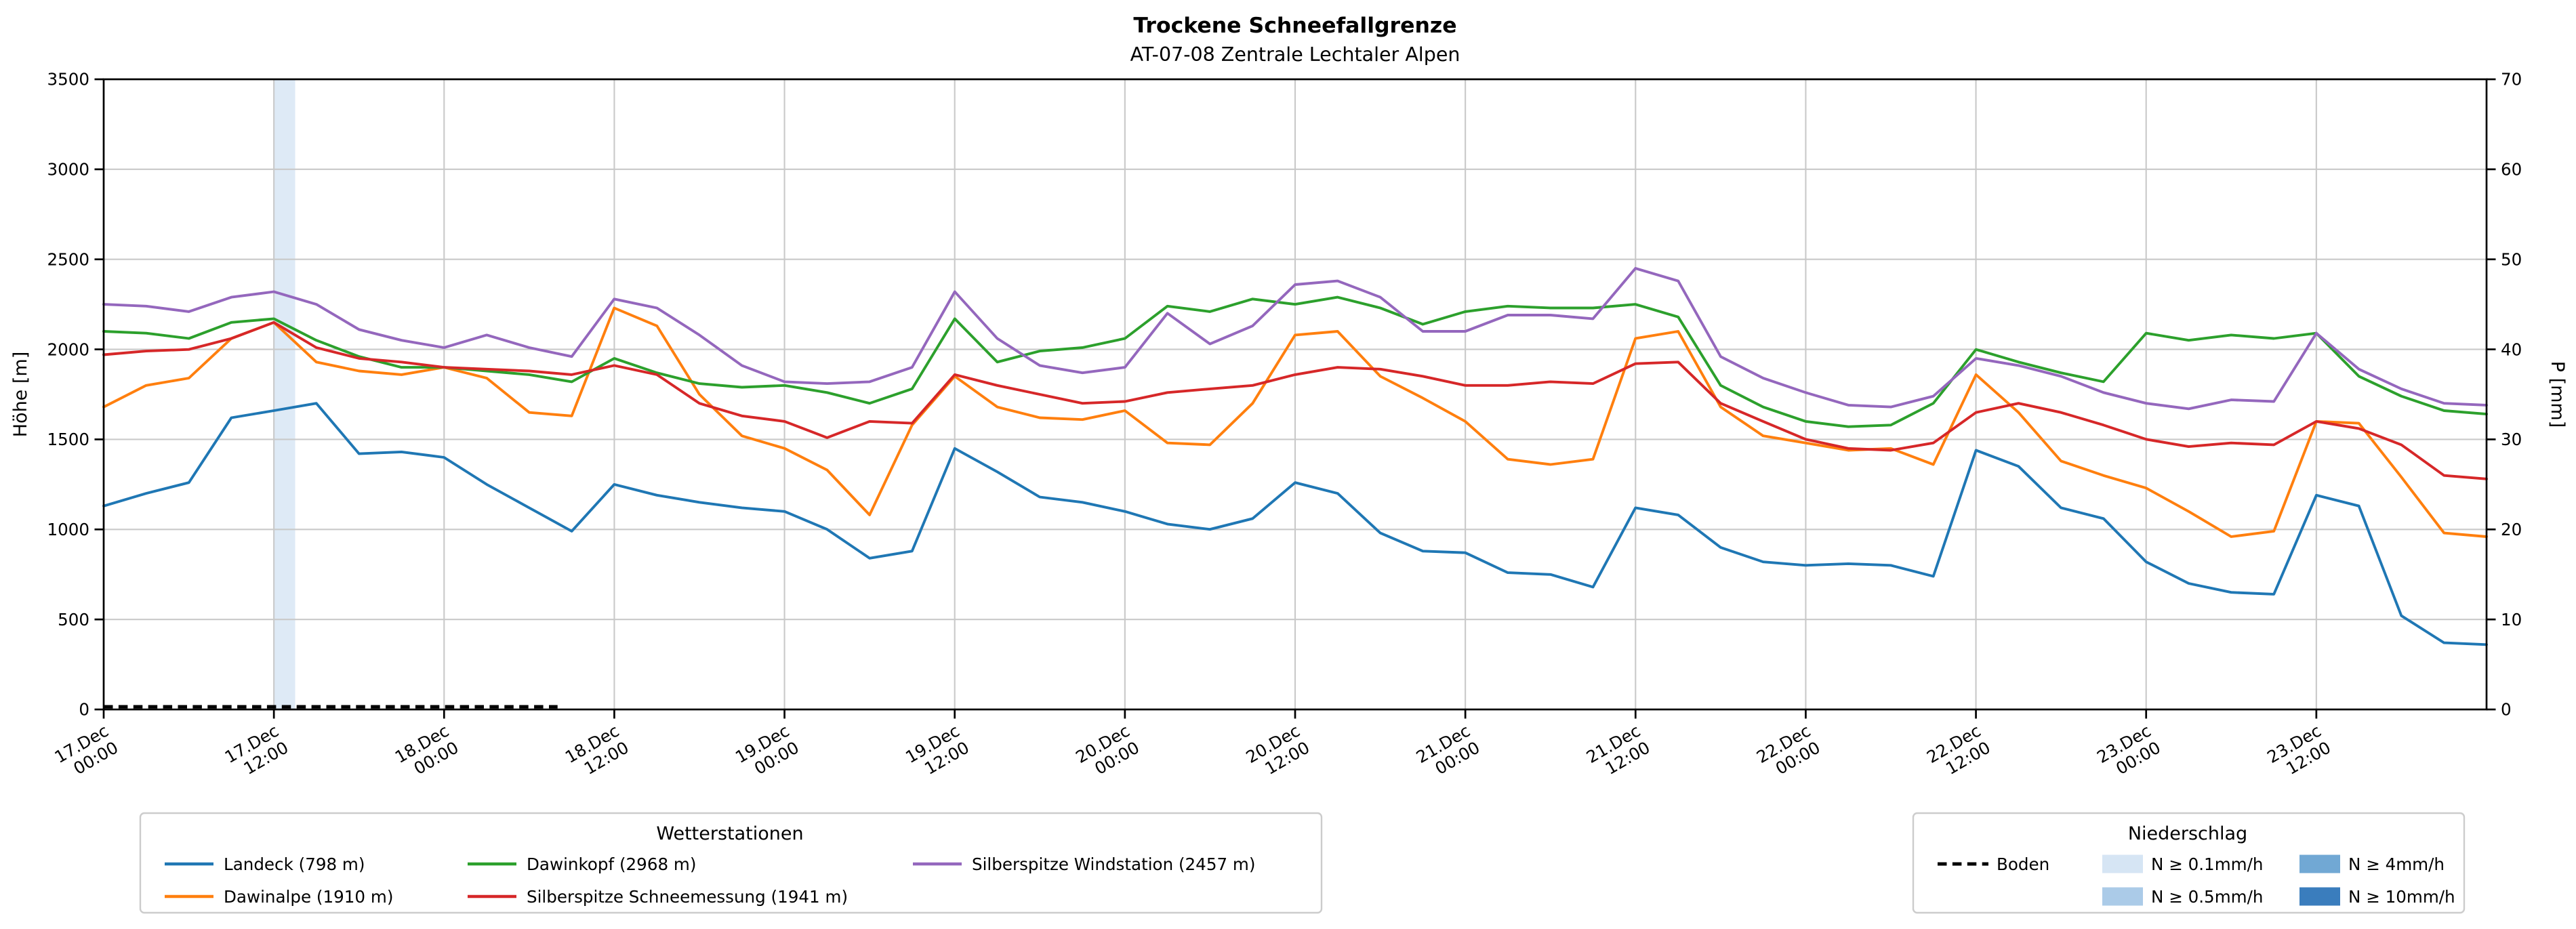 Image resolution: width=2576 pixels, height=929 pixels. I want to click on y-tick-label-left: 1500, so click(68, 439).